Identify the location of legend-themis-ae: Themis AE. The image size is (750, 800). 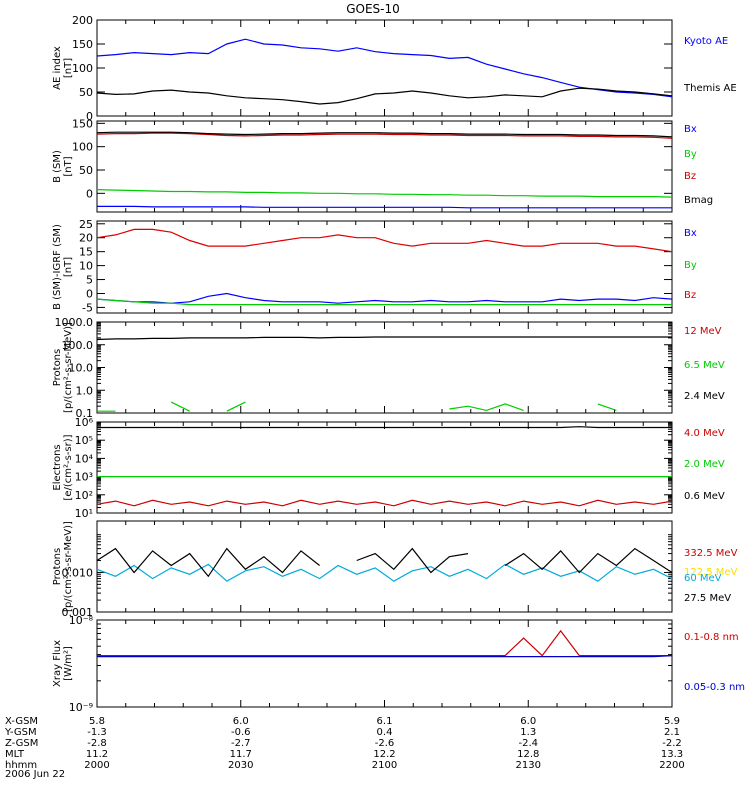
(710, 88).